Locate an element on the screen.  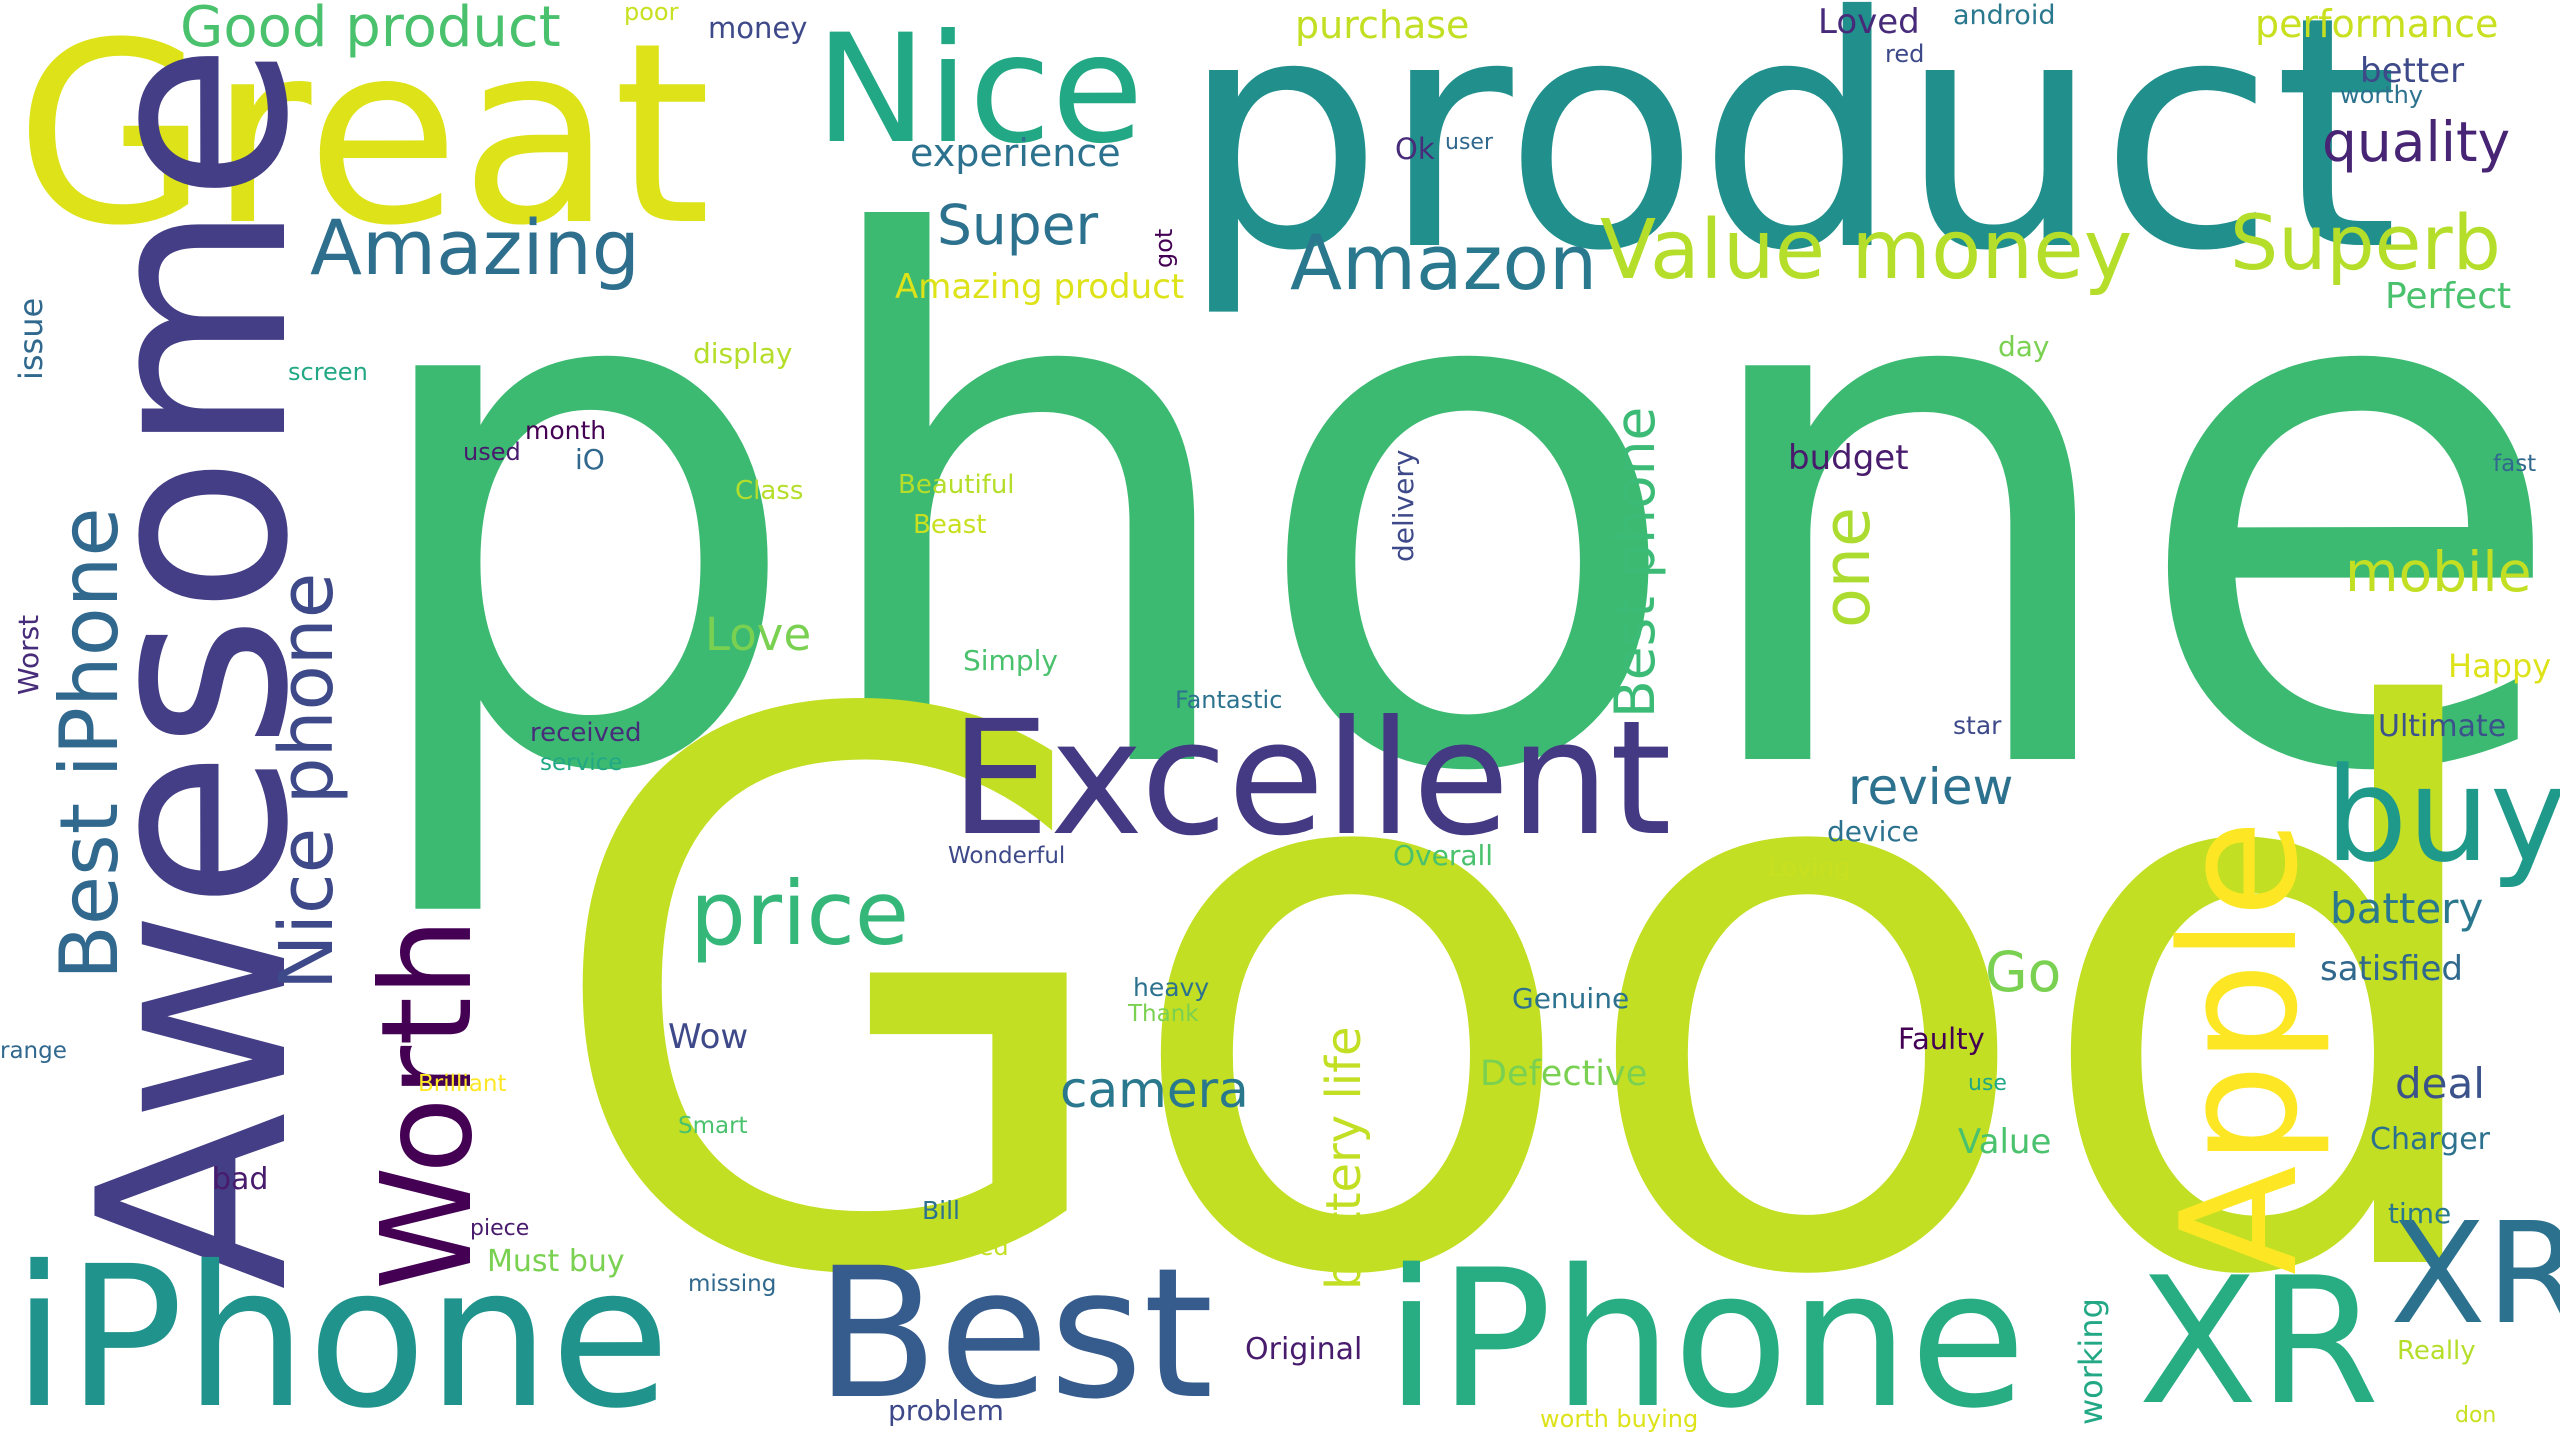
word: Beast is located at coordinates (950, 525).